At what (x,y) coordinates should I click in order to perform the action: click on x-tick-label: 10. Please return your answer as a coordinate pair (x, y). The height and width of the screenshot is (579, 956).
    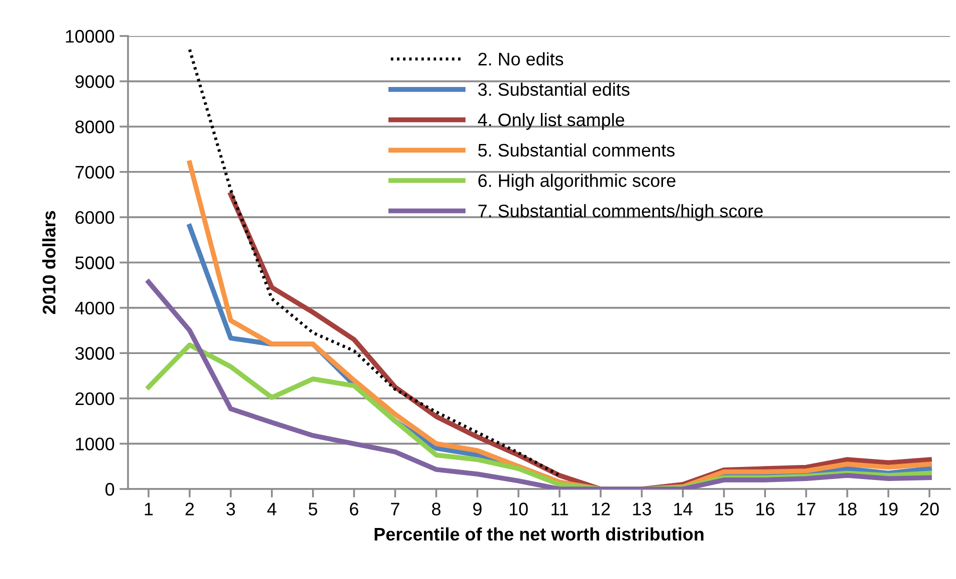
    Looking at the image, I should click on (519, 509).